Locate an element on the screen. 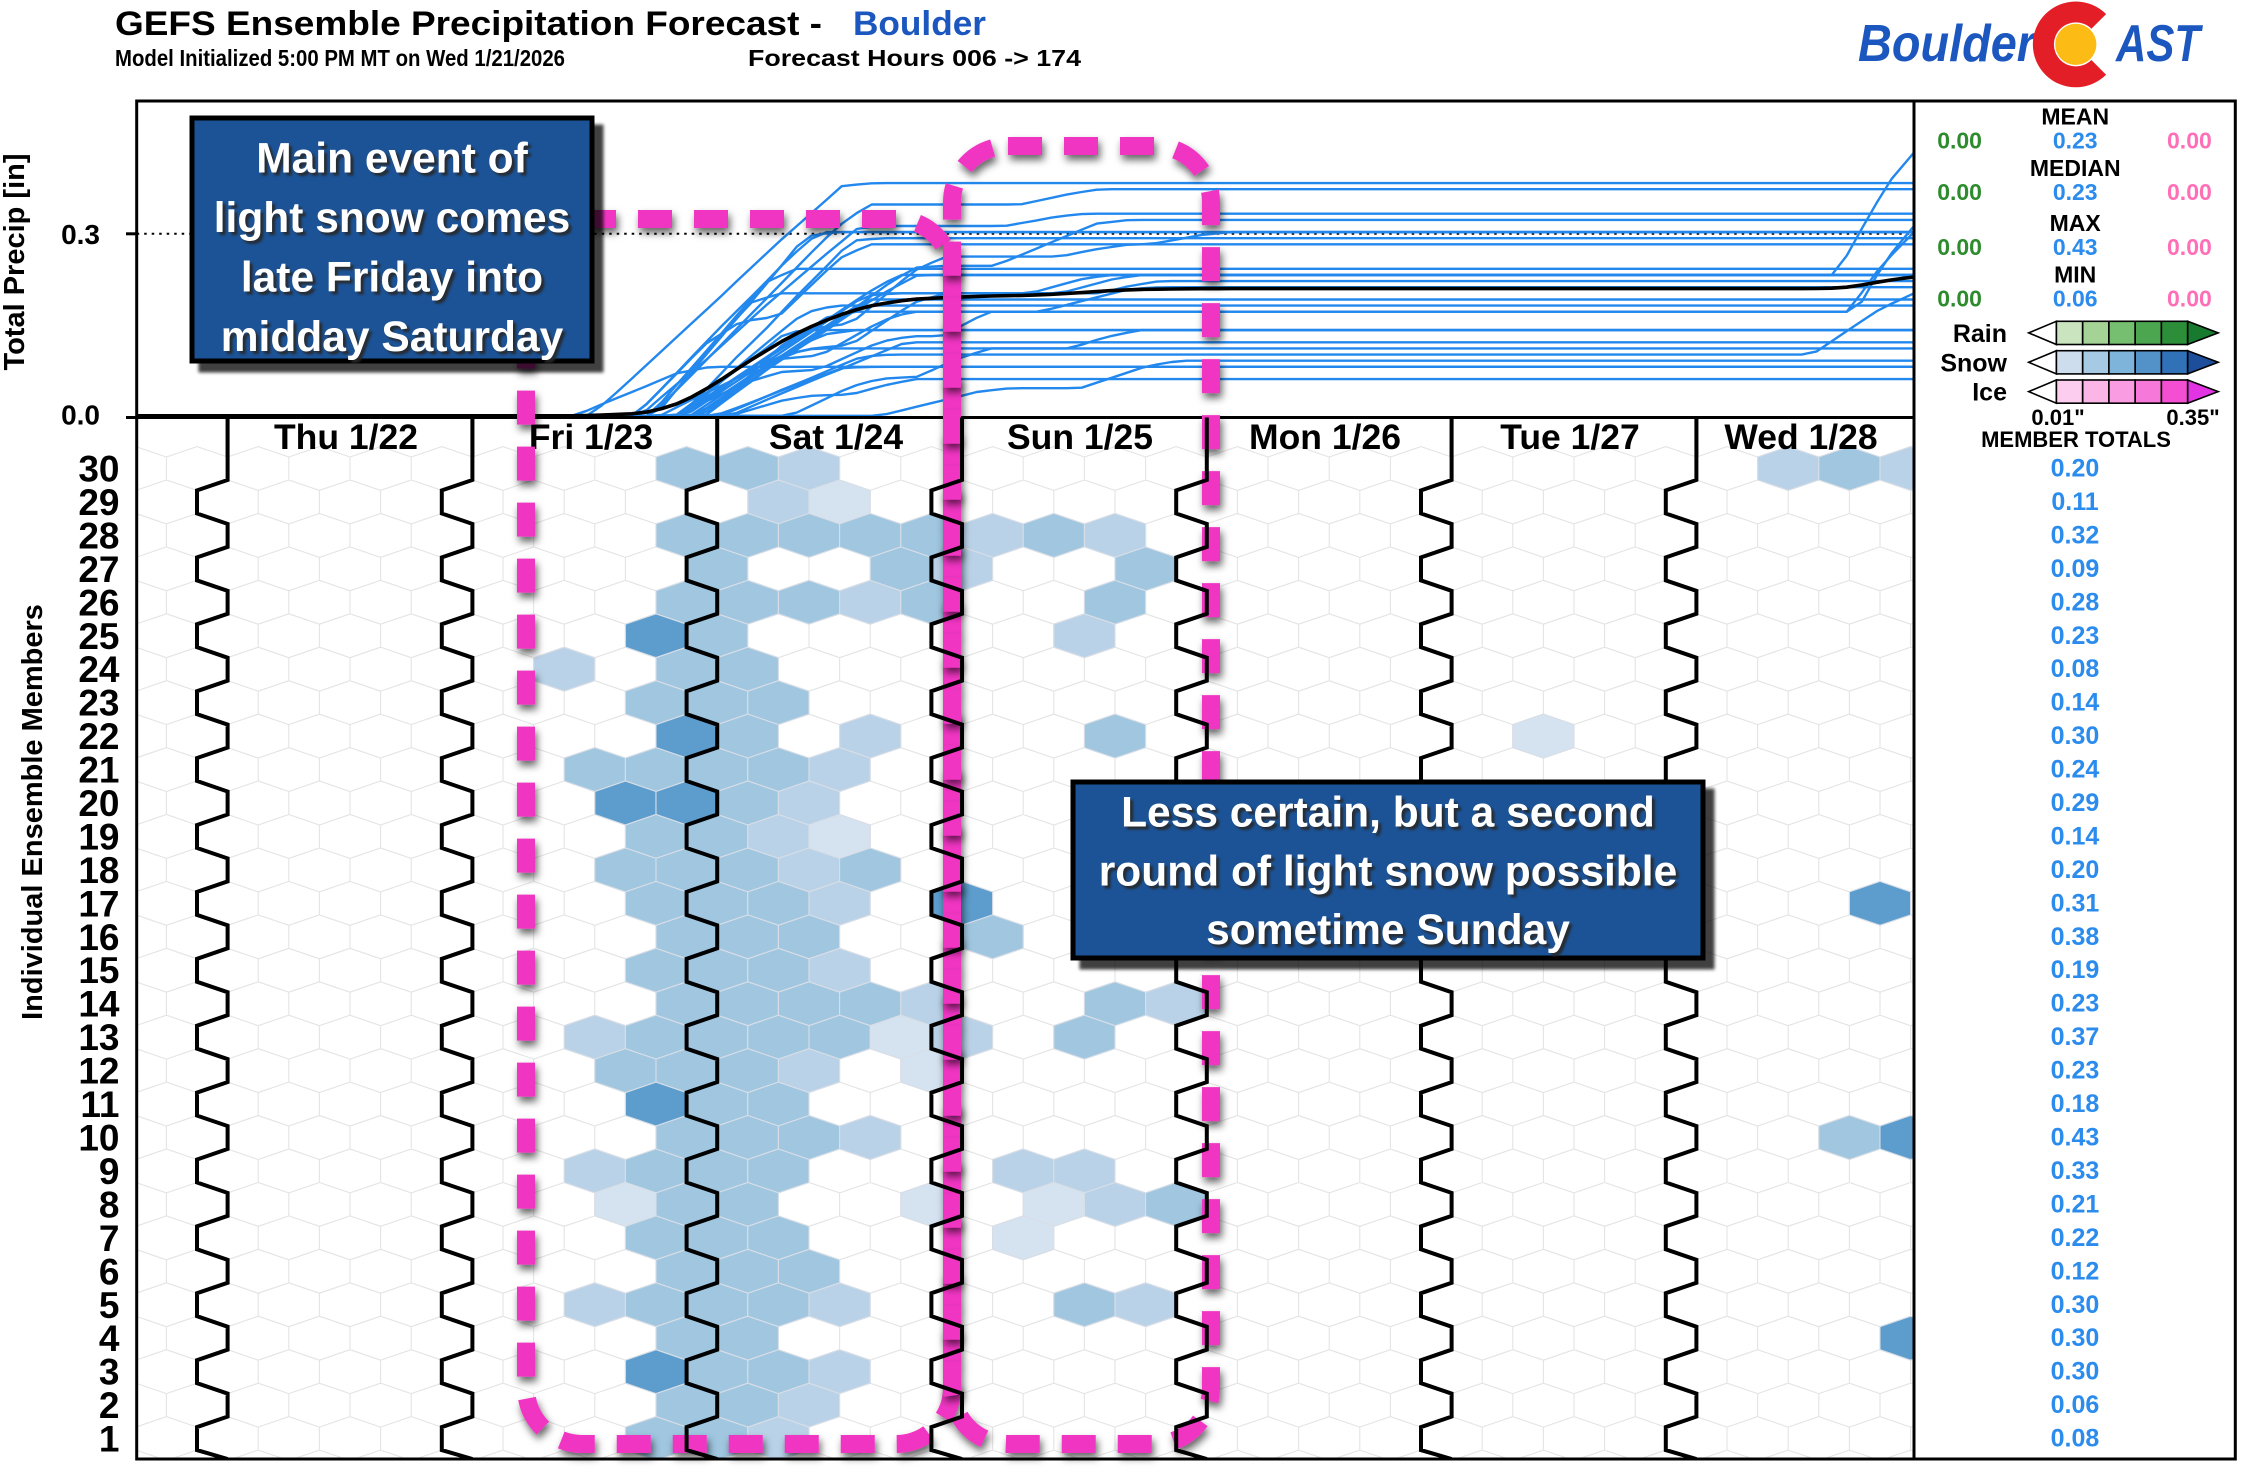 Image resolution: width=2253 pixels, height=1472 pixels. svg-text: 0.19 is located at coordinates (2075, 970).